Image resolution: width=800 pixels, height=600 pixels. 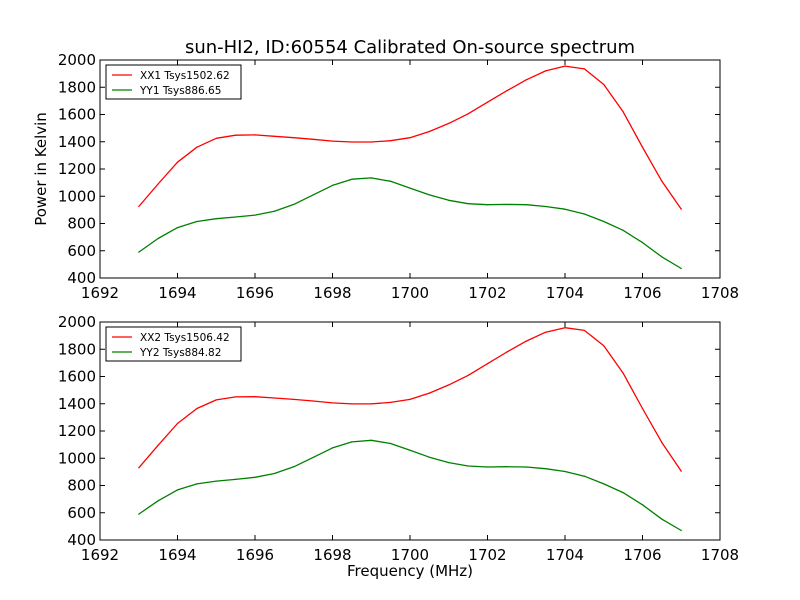 What do you see at coordinates (410, 571) in the screenshot?
I see `x-axis-title: Frequency (MHz)` at bounding box center [410, 571].